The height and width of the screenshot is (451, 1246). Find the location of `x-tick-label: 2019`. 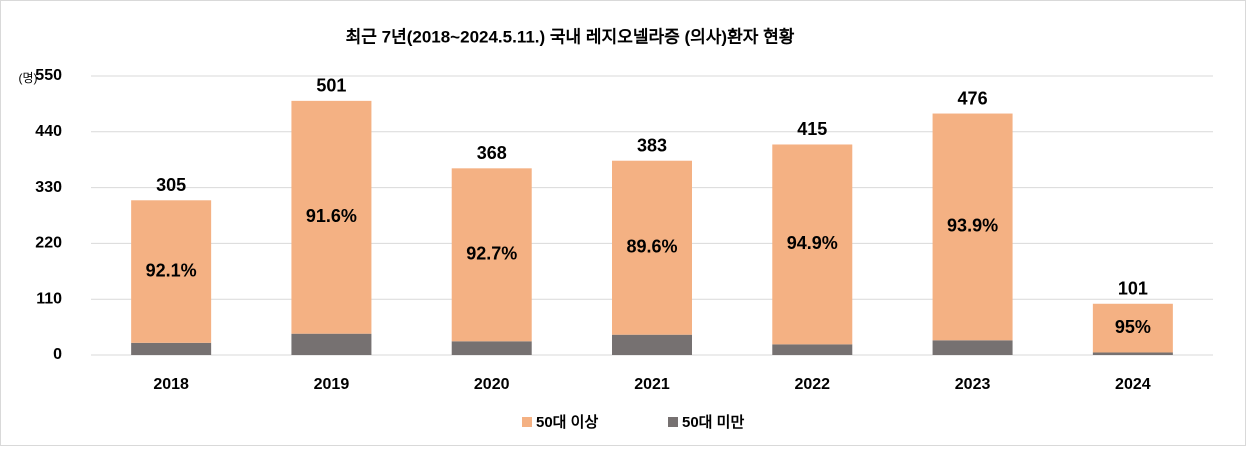

x-tick-label: 2019 is located at coordinates (332, 384).